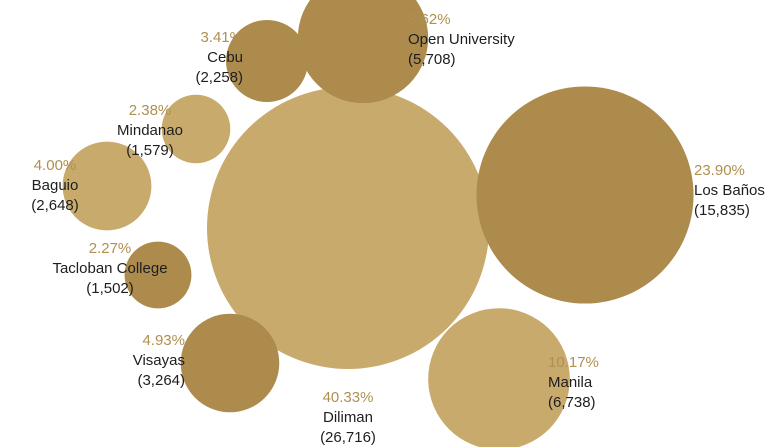 This screenshot has height=447, width=775. I want to click on bubble-mindanao, so click(196, 129).